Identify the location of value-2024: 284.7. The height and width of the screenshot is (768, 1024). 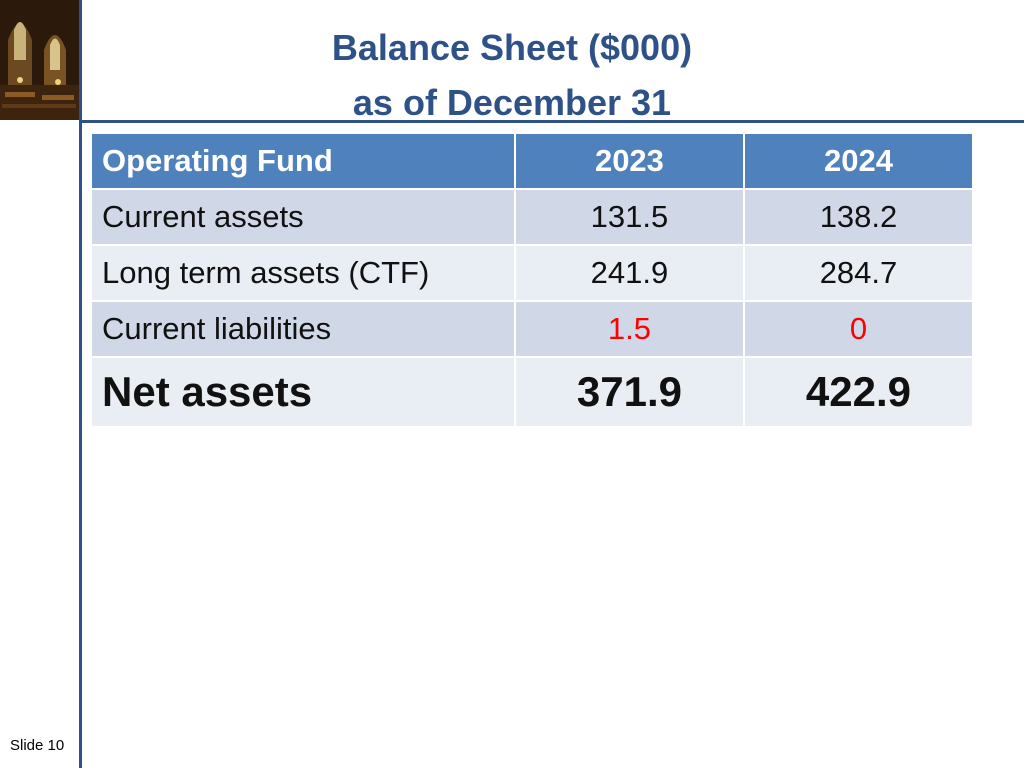
(858, 273).